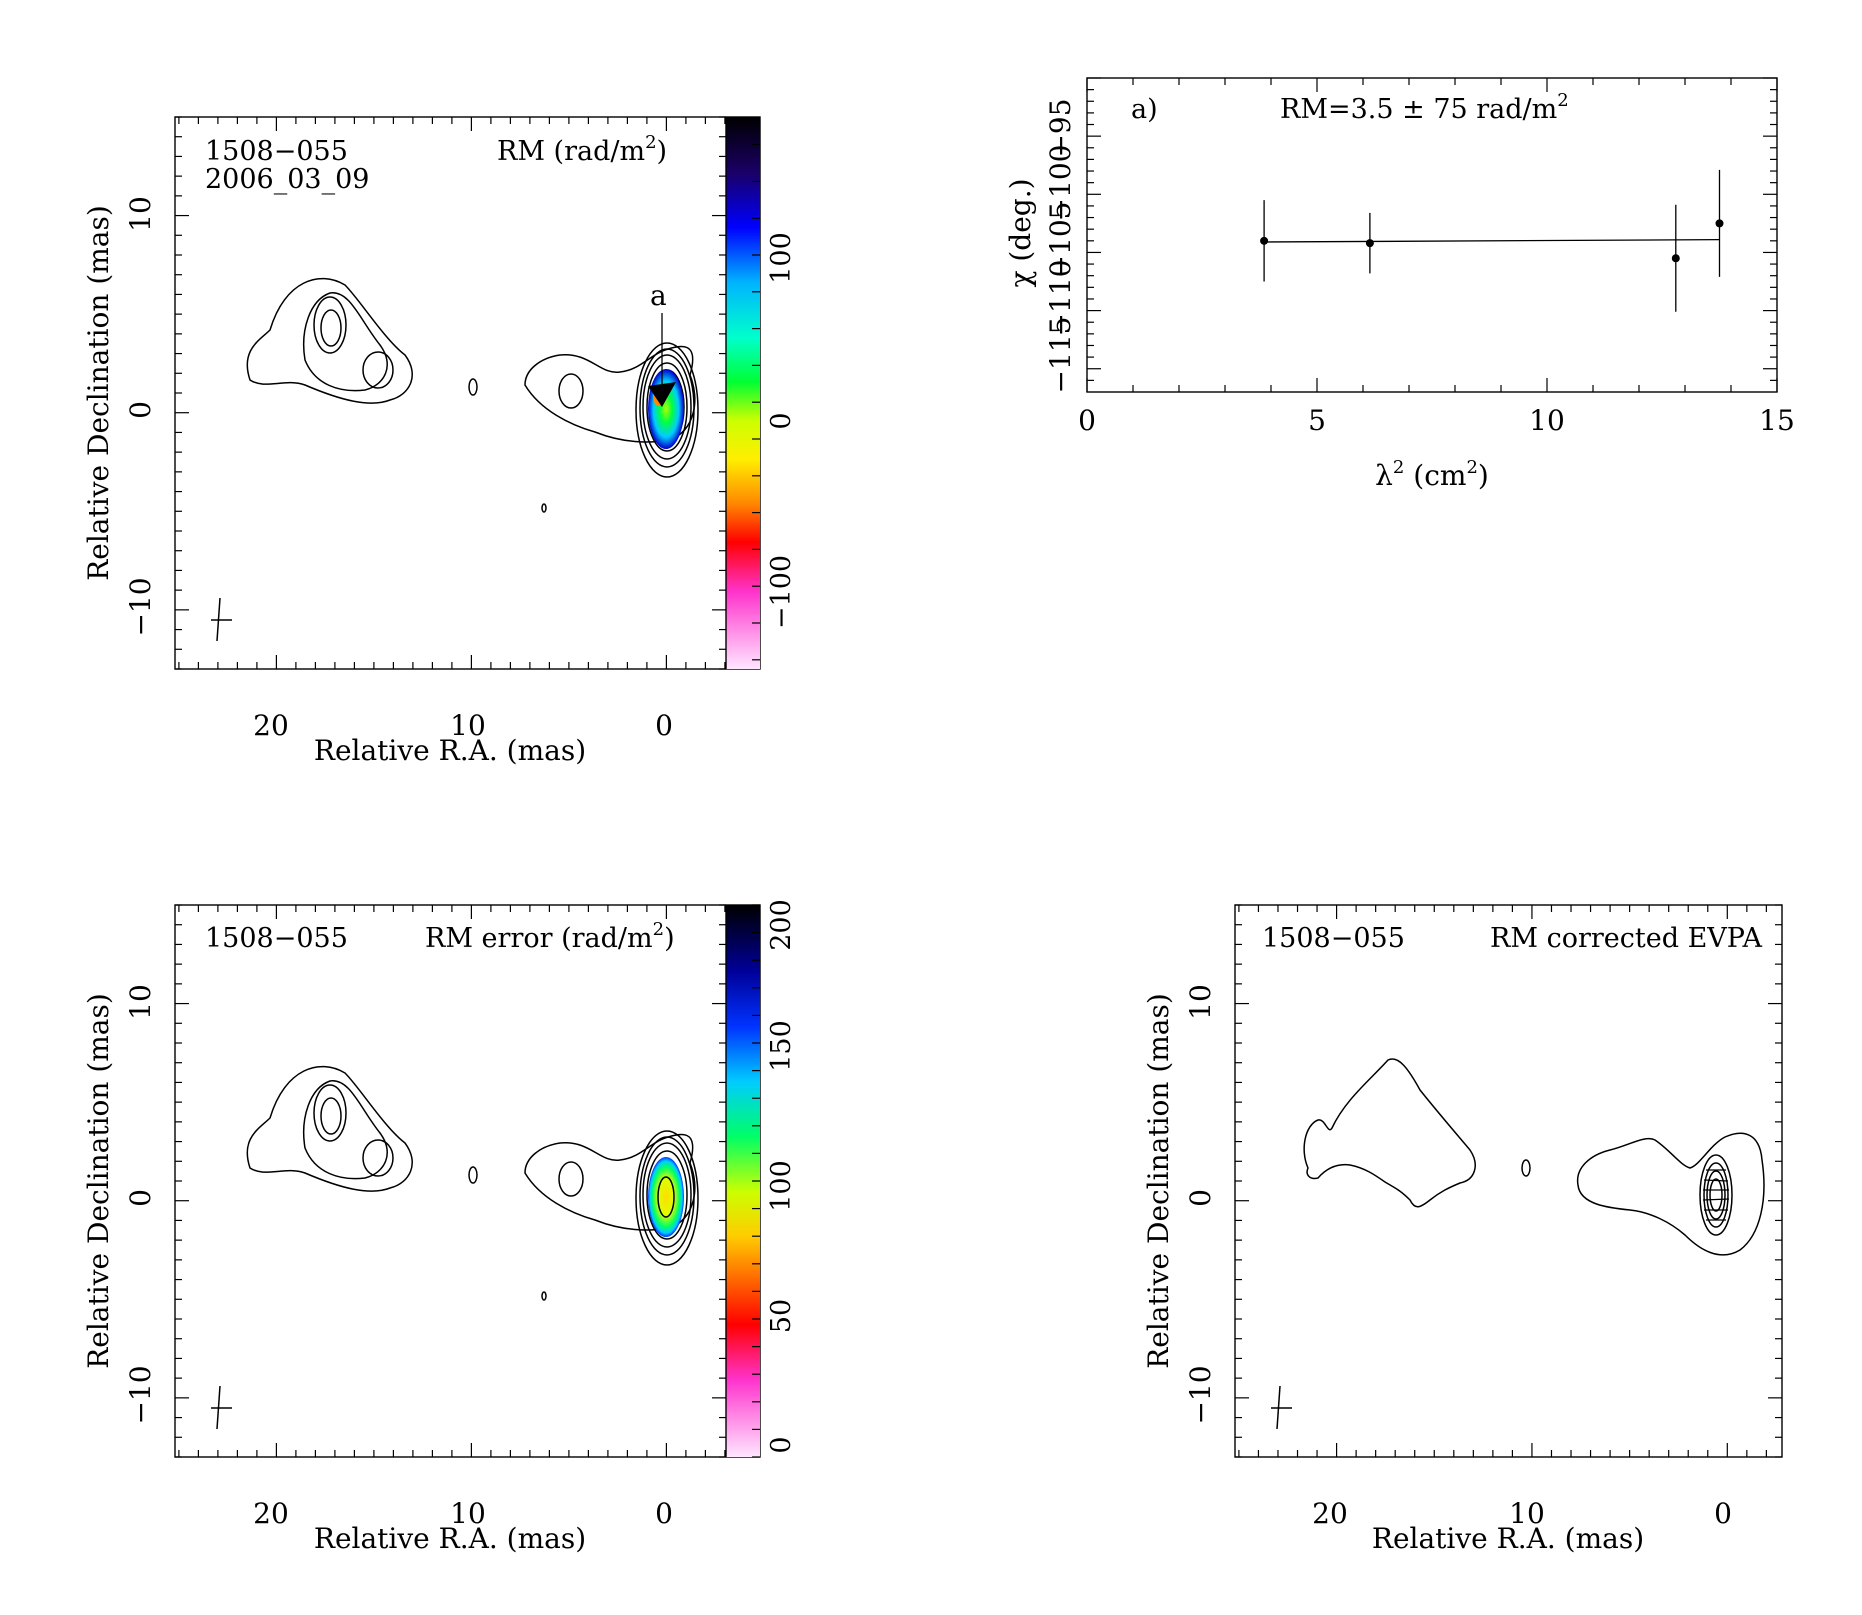  I want to click on err-ytick-0: 0, so click(140, 1198).